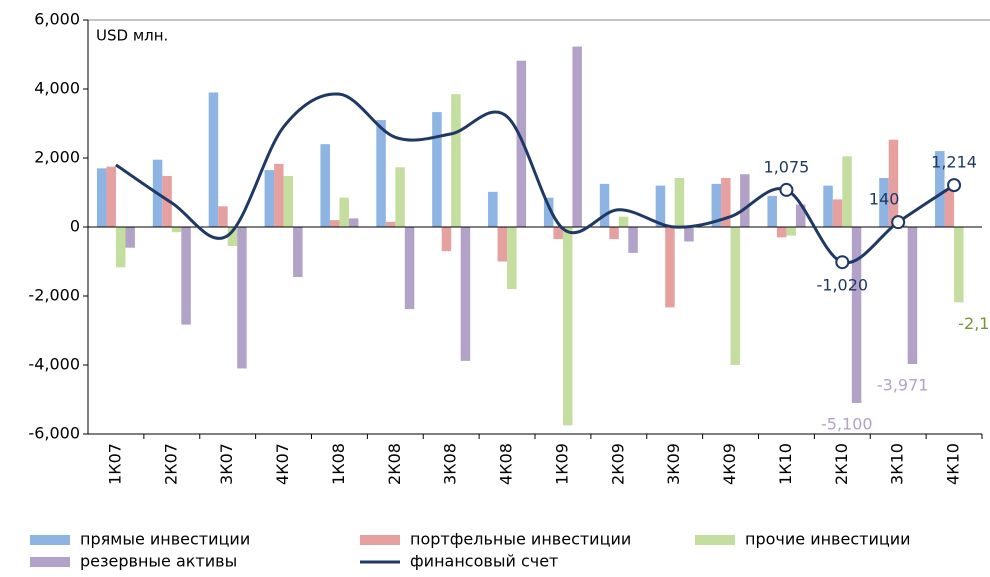 This screenshot has width=990, height=577. Describe the element at coordinates (974, 323) in the screenshot. I see `bar-label: -2,183` at that location.